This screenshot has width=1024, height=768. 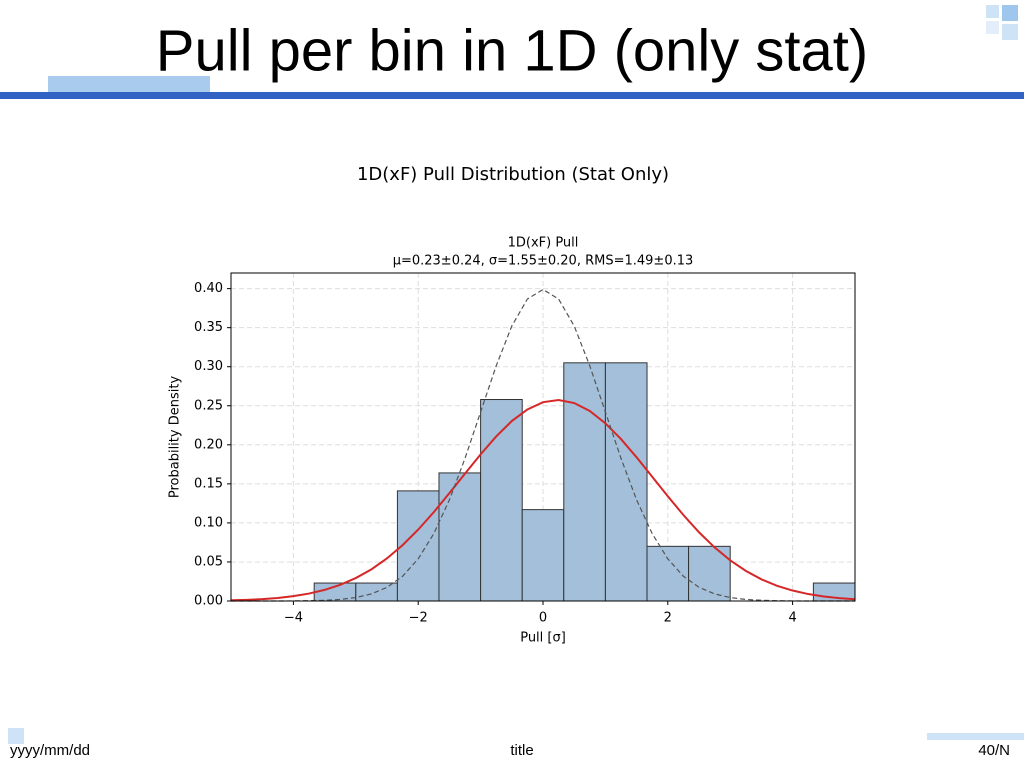 I want to click on y-axis-label: Probability Density, so click(x=175, y=437).